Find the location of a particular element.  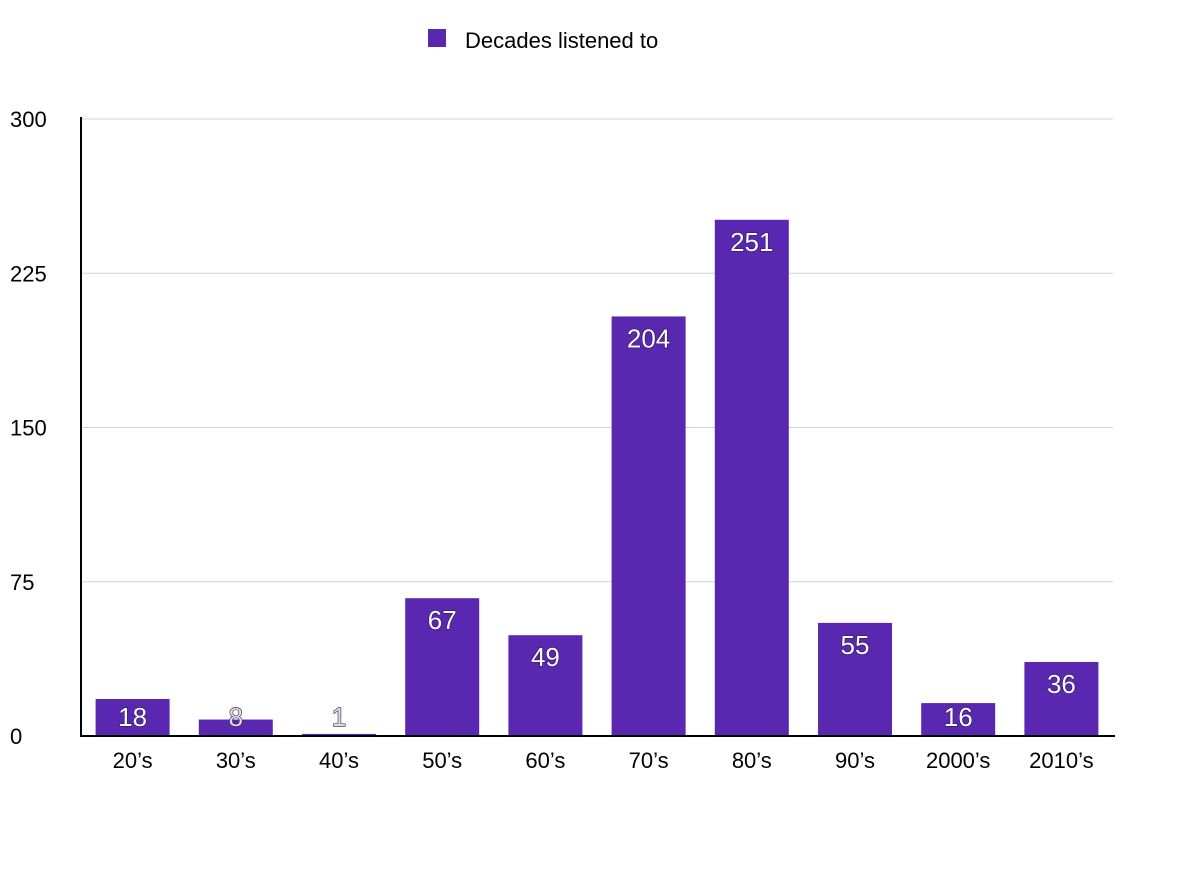

data-label: 251 is located at coordinates (751, 242).